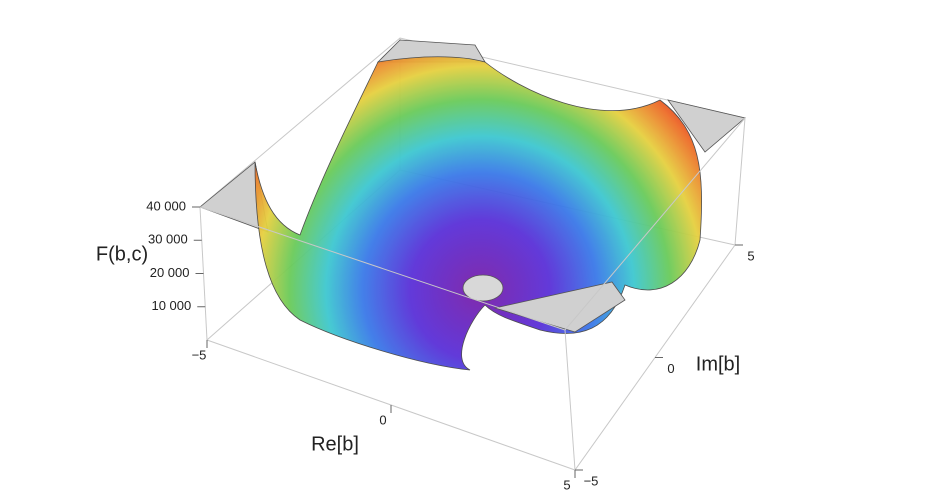 This screenshot has height=501, width=950. Describe the element at coordinates (122, 254) in the screenshot. I see `z-axis-label: F(b,c)` at that location.